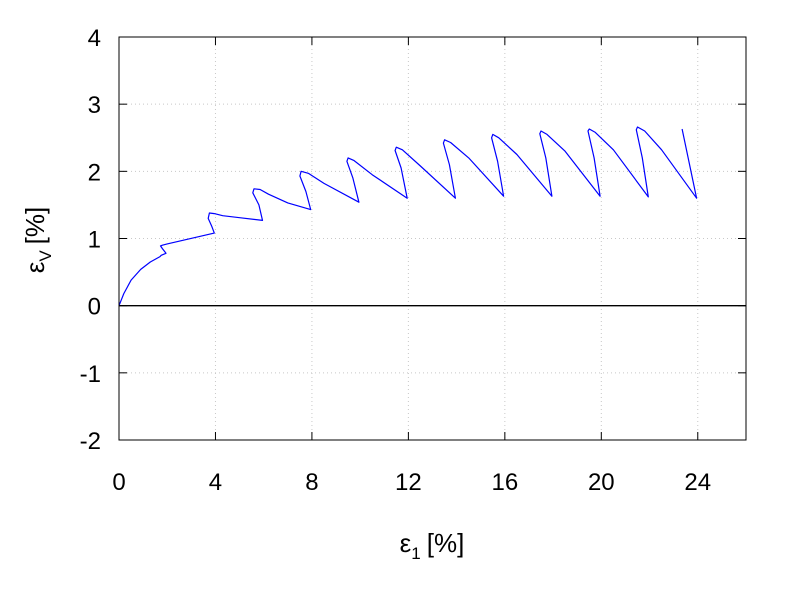 Image resolution: width=800 pixels, height=600 pixels. I want to click on x-axis-symbol: ε, so click(406, 543).